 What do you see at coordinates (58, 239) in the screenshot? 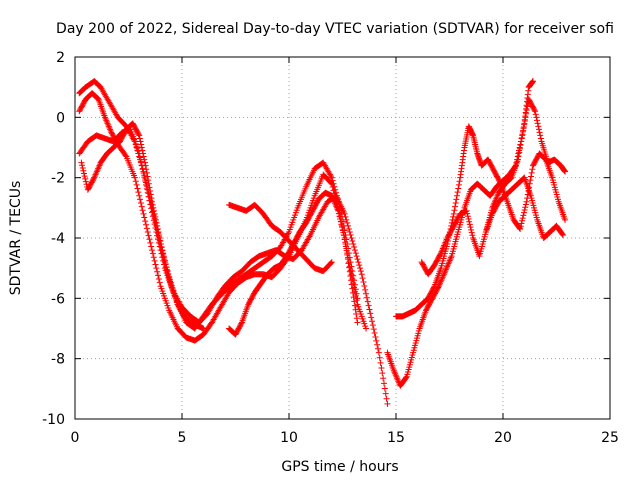
I see `y-tick-label: -4` at bounding box center [58, 239].